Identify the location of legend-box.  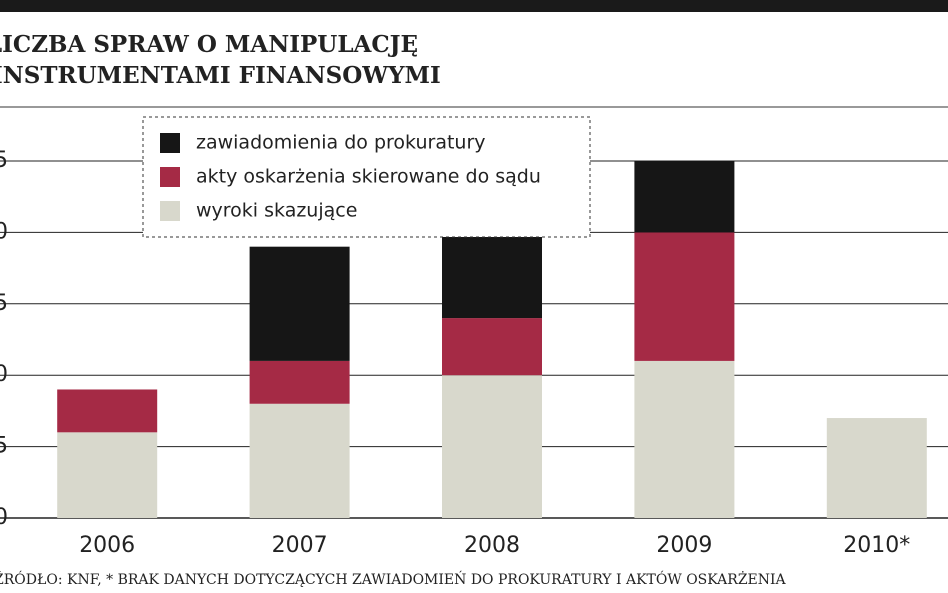
(366, 177).